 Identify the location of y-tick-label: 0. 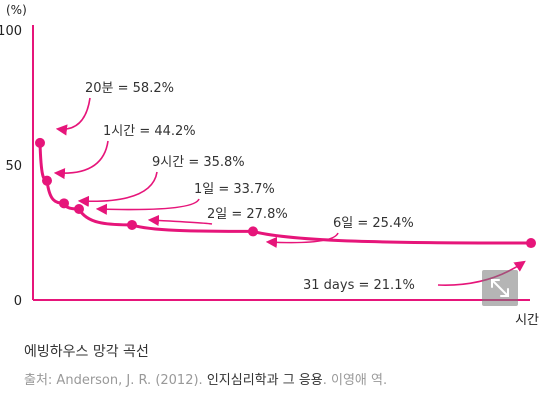
(18, 301).